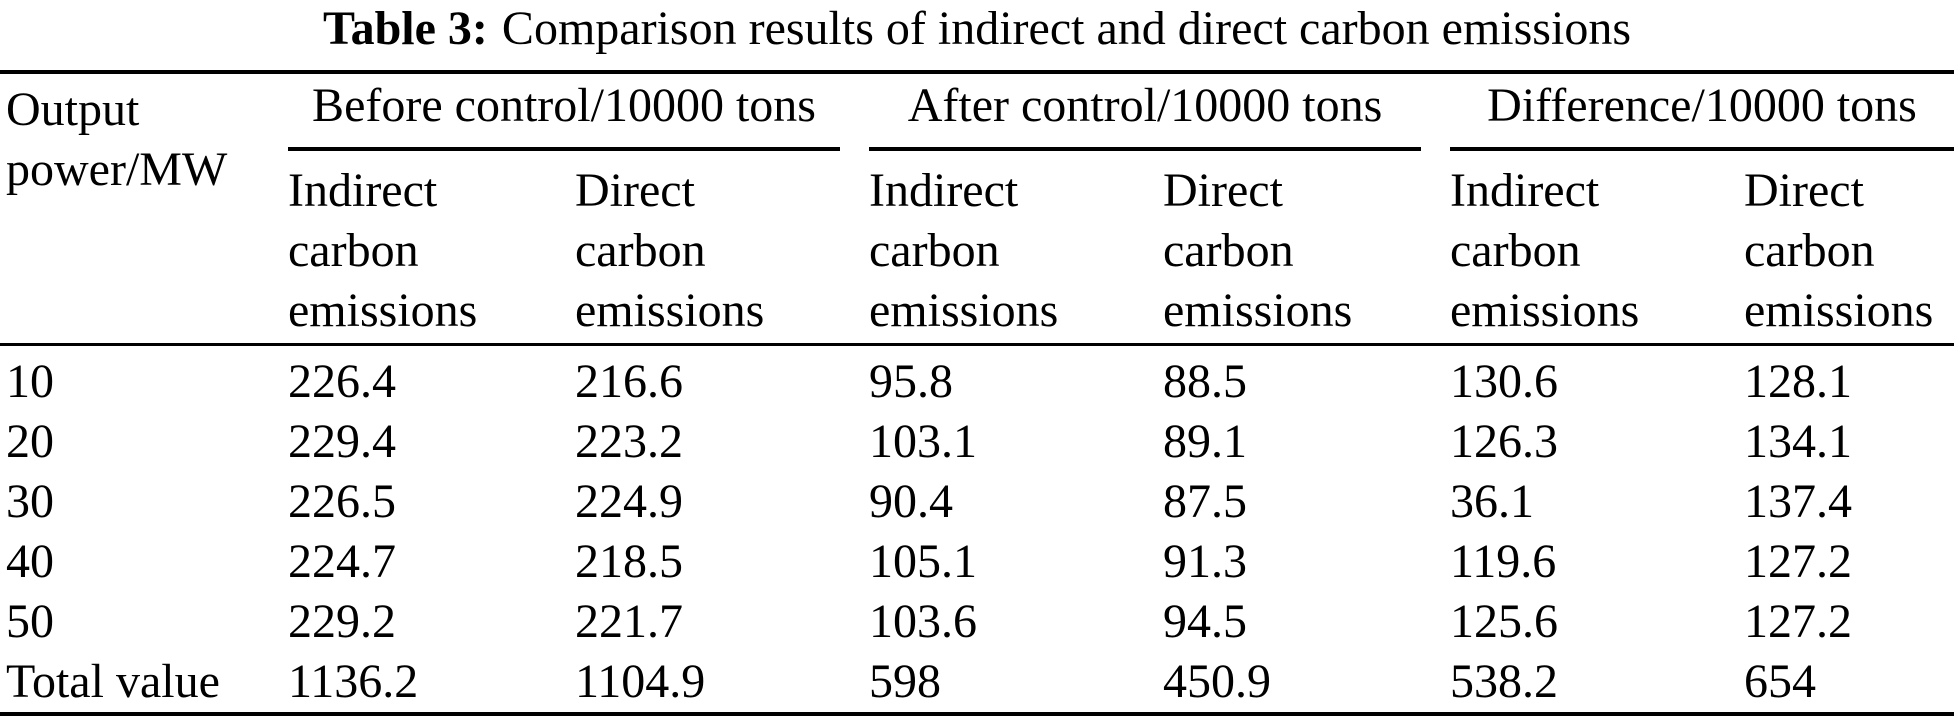 Image resolution: width=1954 pixels, height=725 pixels. Describe the element at coordinates (1205, 381) in the screenshot. I see `cell: 88.5` at that location.